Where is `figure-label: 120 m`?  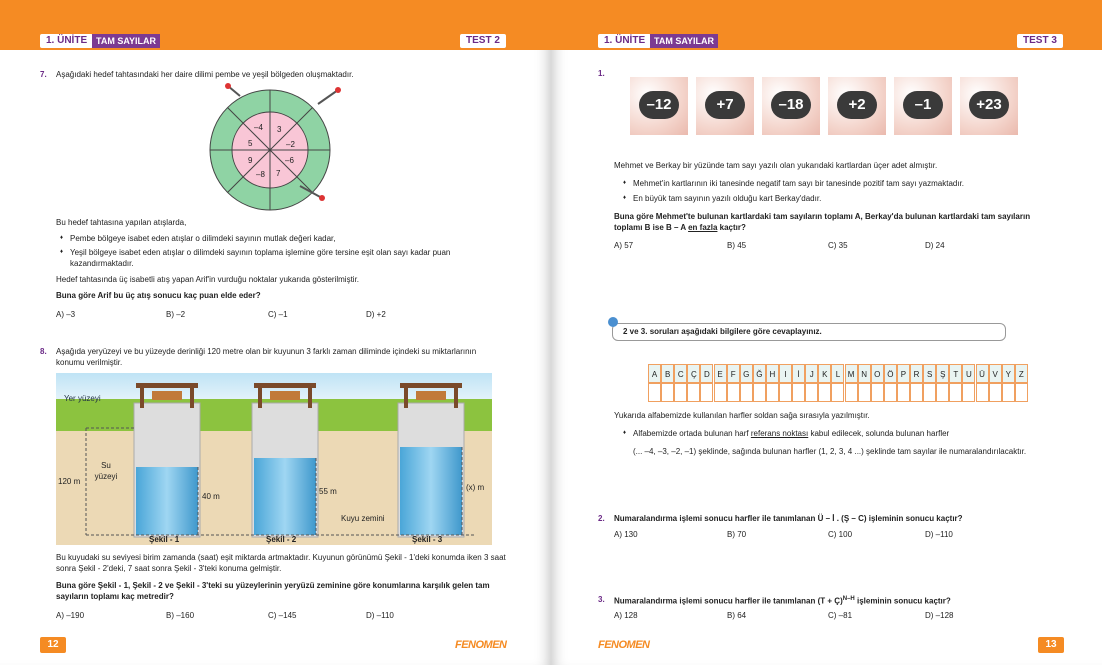 figure-label: 120 m is located at coordinates (69, 481).